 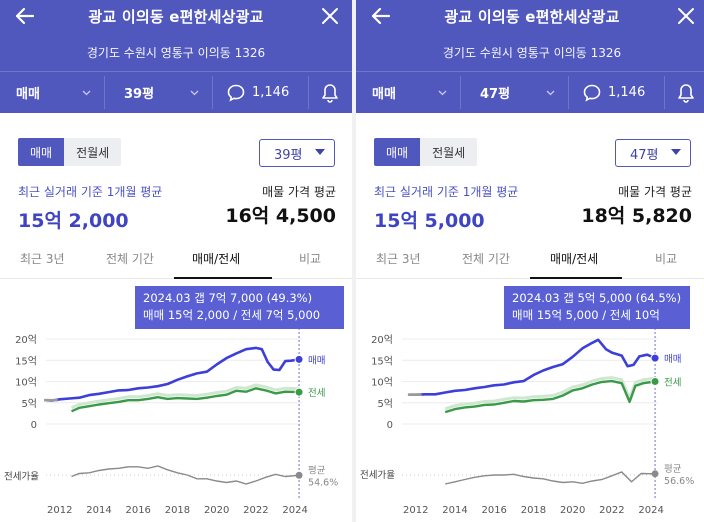 What do you see at coordinates (390, 425) in the screenshot?
I see `y-tick-label: 0` at bounding box center [390, 425].